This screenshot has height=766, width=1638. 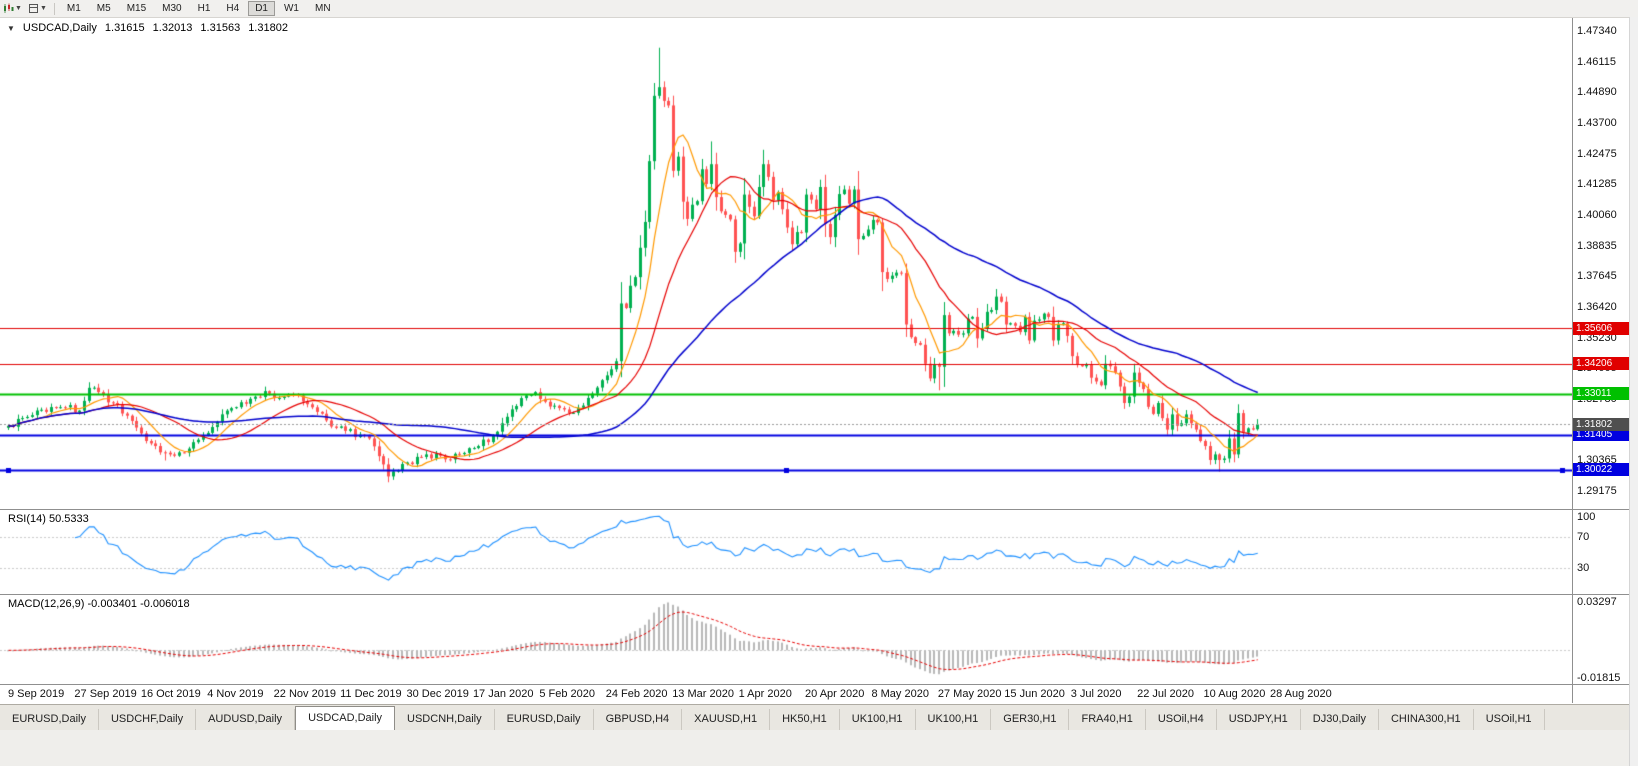 I want to click on chart-tab-usdchf-daily: USDCHF,Daily, so click(x=148, y=719).